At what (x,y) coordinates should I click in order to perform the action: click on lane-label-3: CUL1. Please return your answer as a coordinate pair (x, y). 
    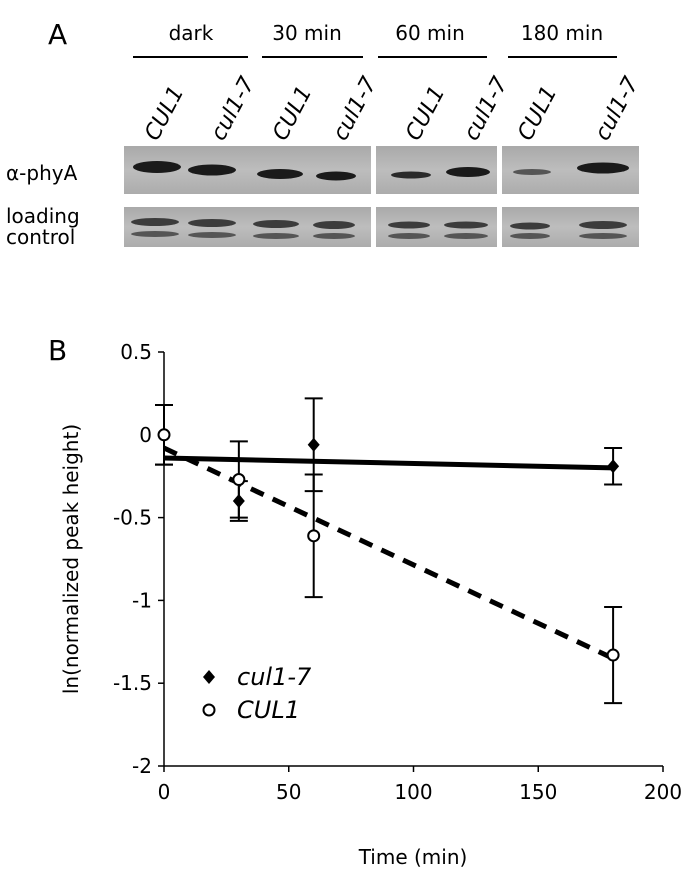
    Looking at the image, I should click on (292, 113).